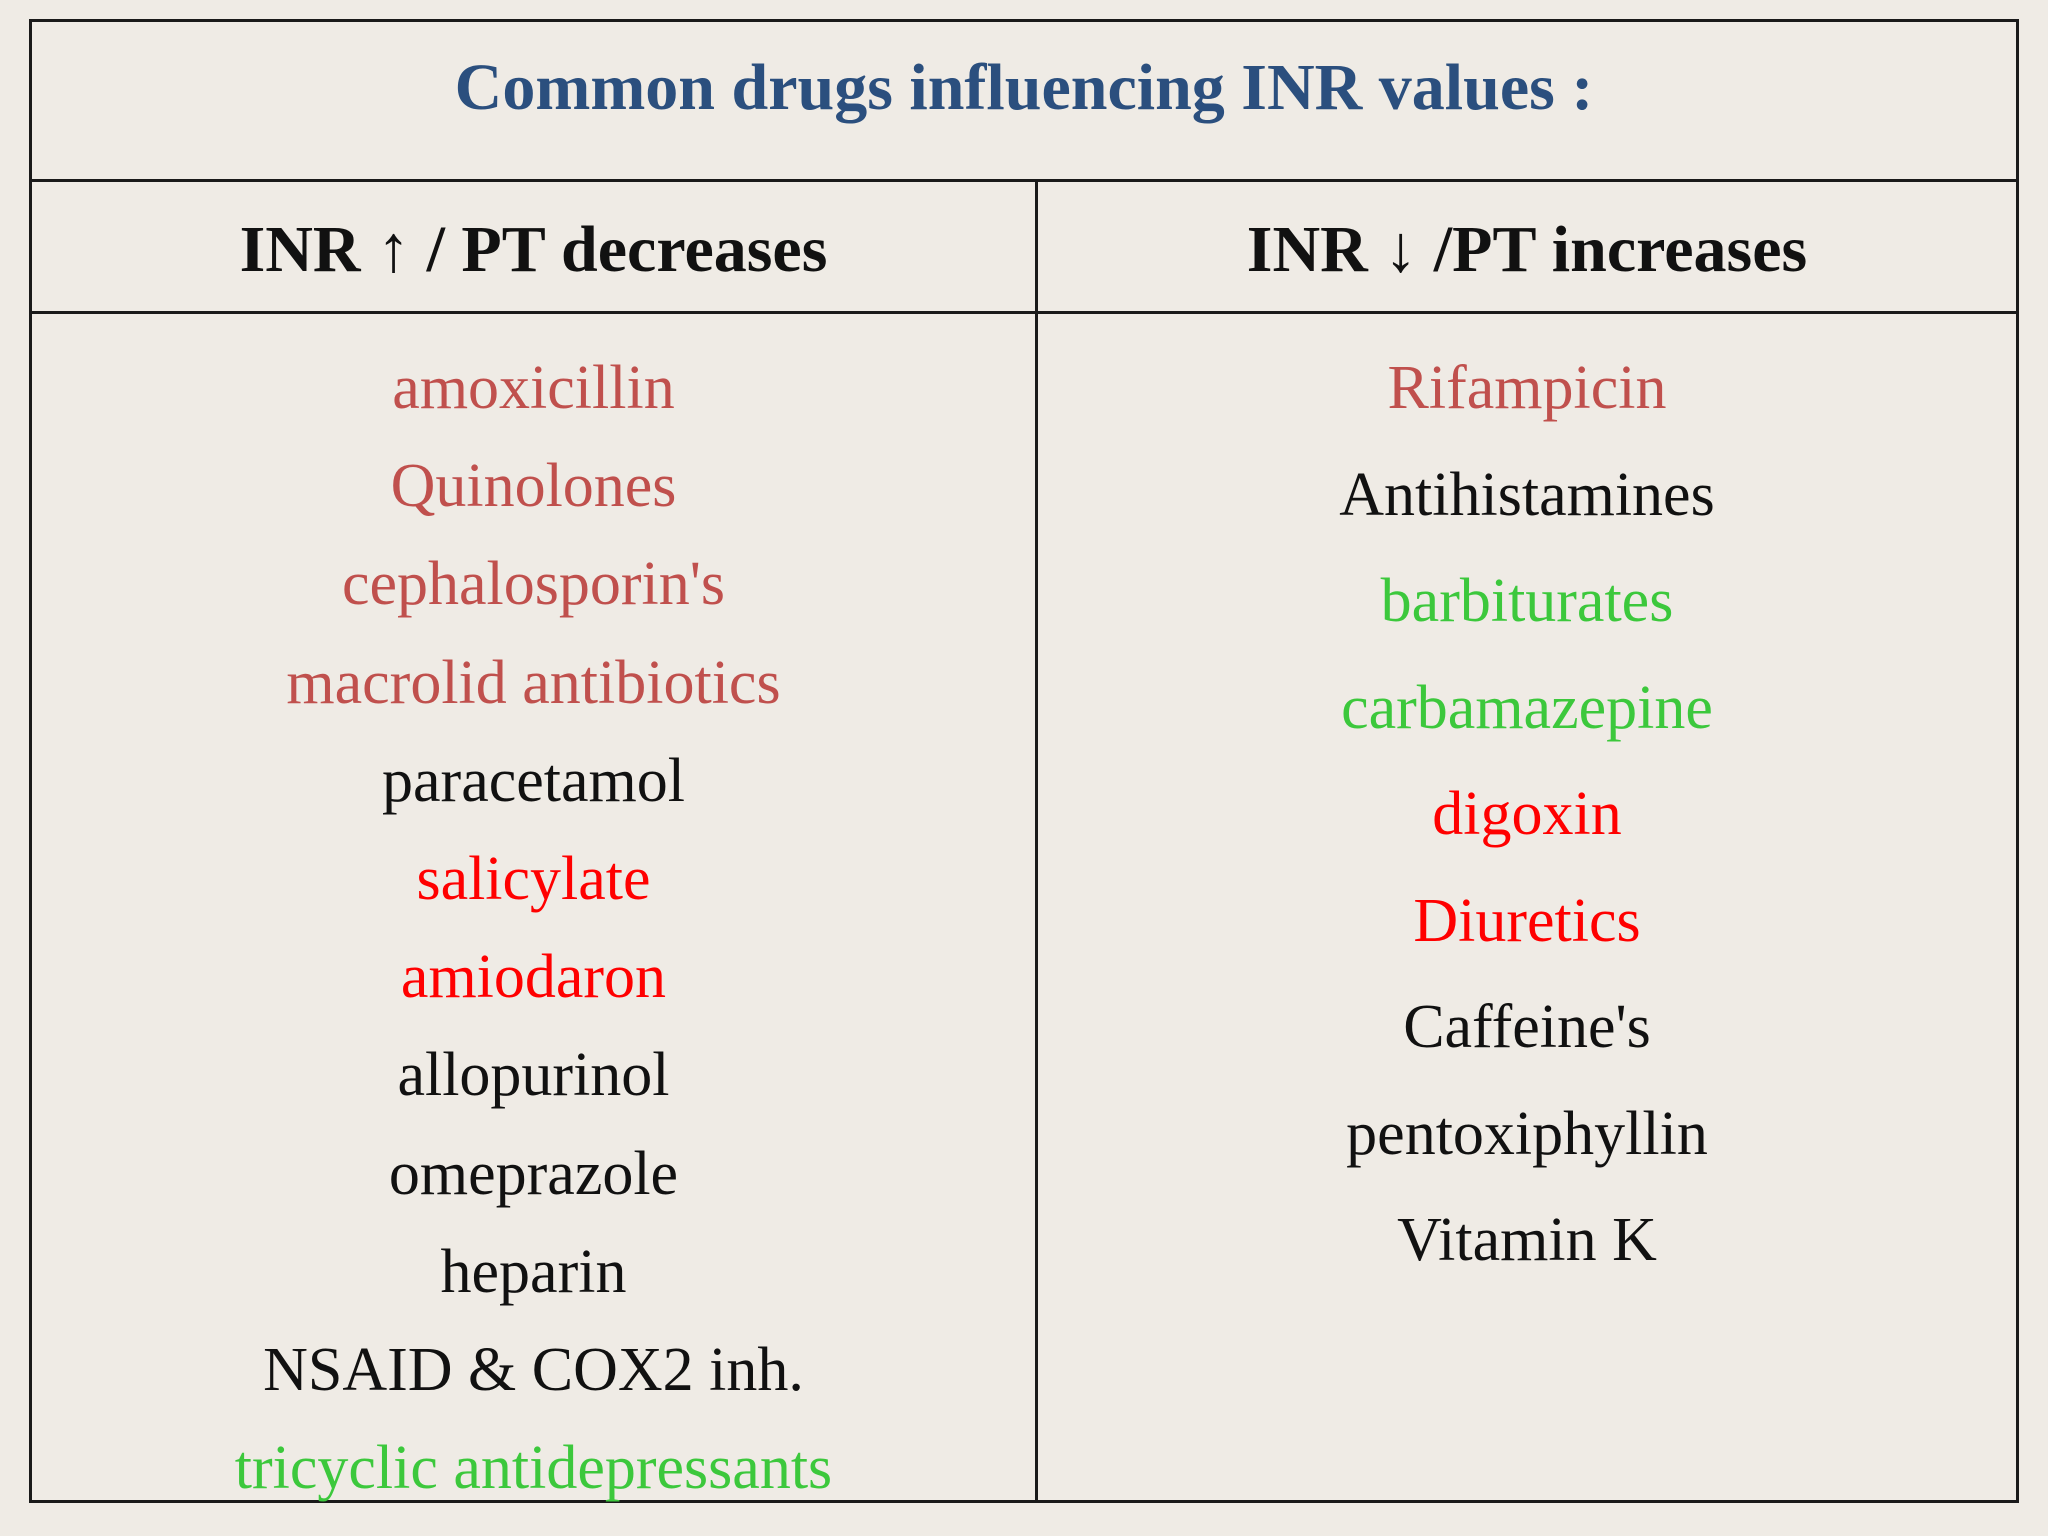 Image resolution: width=2048 pixels, height=1536 pixels. I want to click on drug-item: salicylate, so click(533, 878).